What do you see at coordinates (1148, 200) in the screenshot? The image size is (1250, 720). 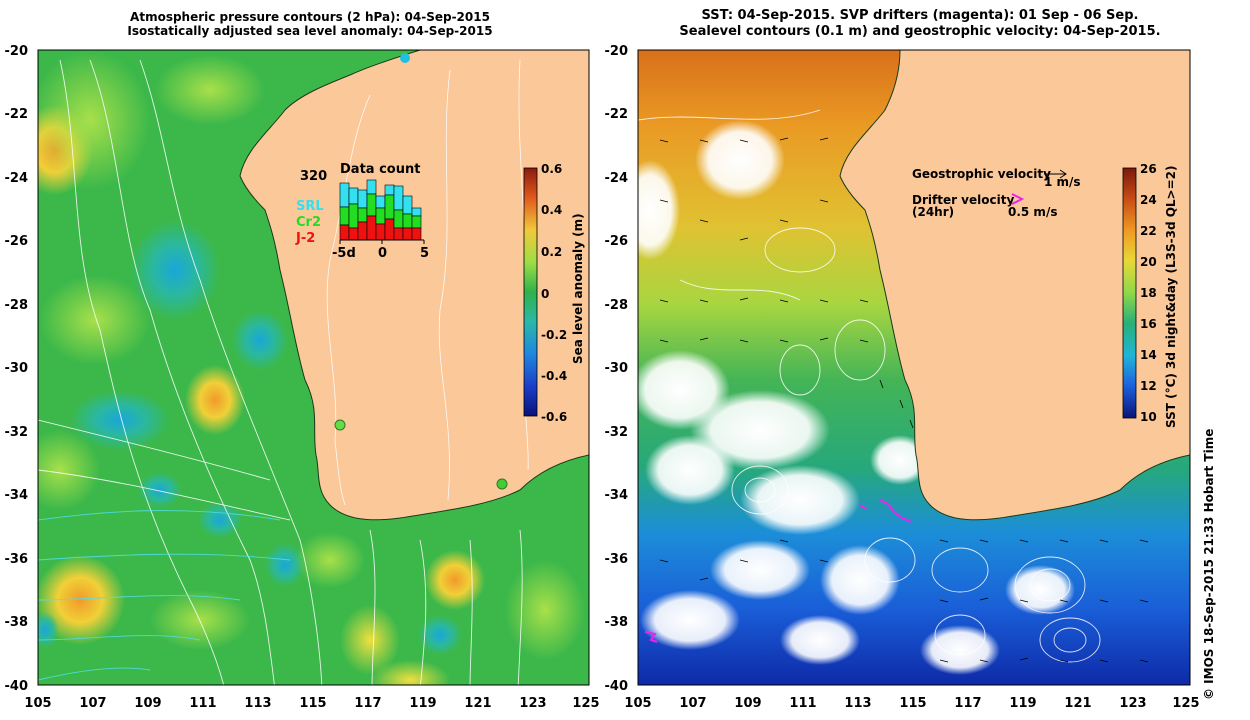 I see `sst-tick: 24` at bounding box center [1148, 200].